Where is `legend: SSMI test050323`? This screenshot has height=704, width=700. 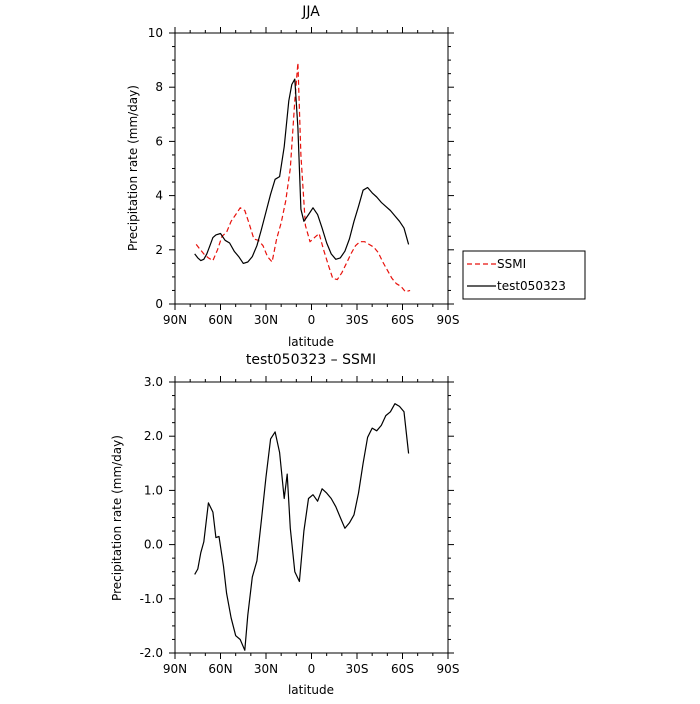
legend: SSMI test050323 is located at coordinates (524, 275).